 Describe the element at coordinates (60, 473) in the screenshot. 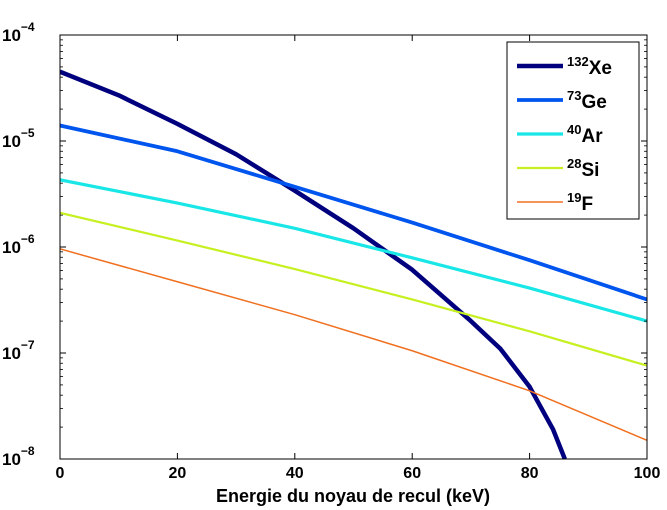

I see `x-tick-label: 0` at that location.